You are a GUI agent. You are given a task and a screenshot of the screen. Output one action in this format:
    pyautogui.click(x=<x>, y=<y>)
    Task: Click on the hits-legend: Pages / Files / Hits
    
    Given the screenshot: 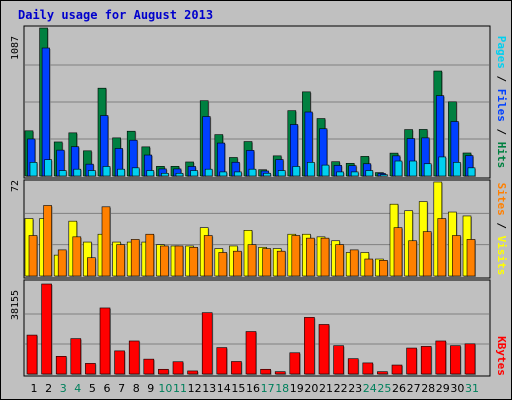 What is the action you would take?
    pyautogui.click(x=501, y=102)
    